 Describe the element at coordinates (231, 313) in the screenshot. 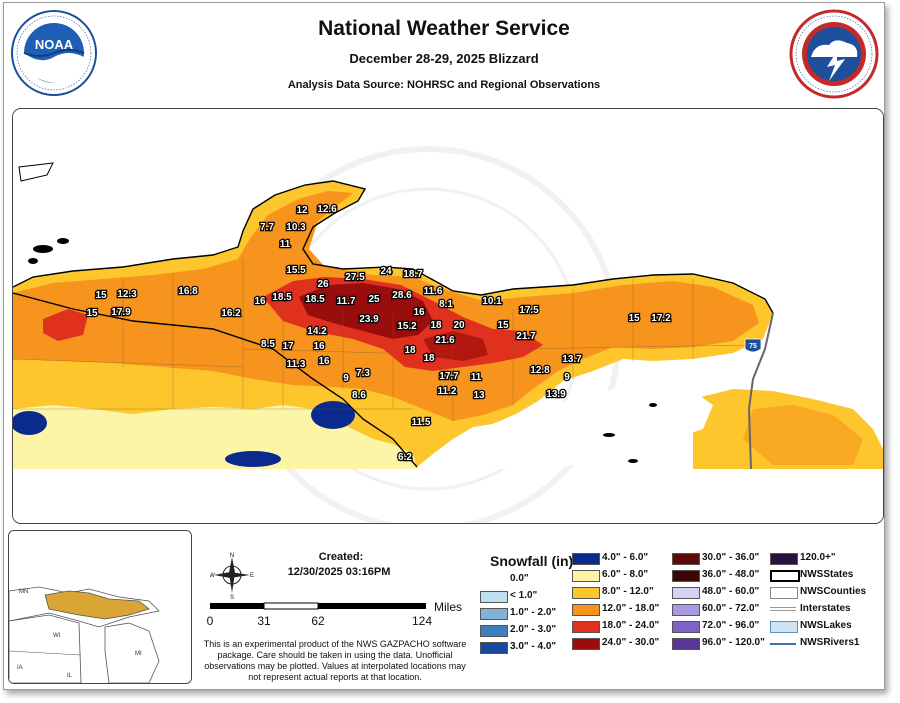

I see `snowfall-value-label: 16.2` at that location.